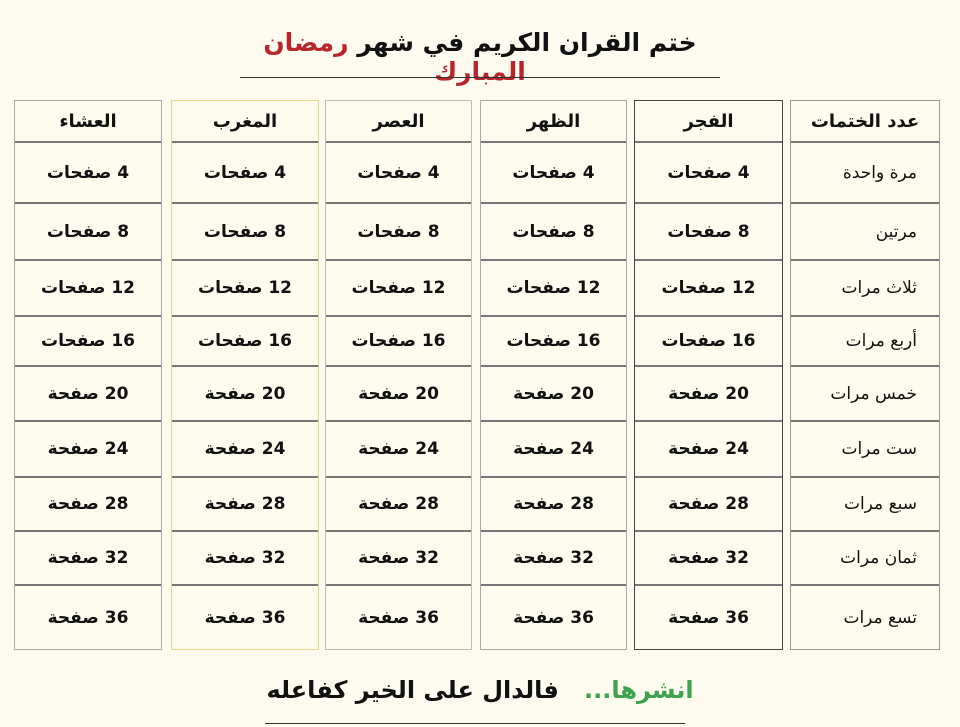  I want to click on footer-text: انشرها... فالدال على الخير كفاعله, so click(480, 690).